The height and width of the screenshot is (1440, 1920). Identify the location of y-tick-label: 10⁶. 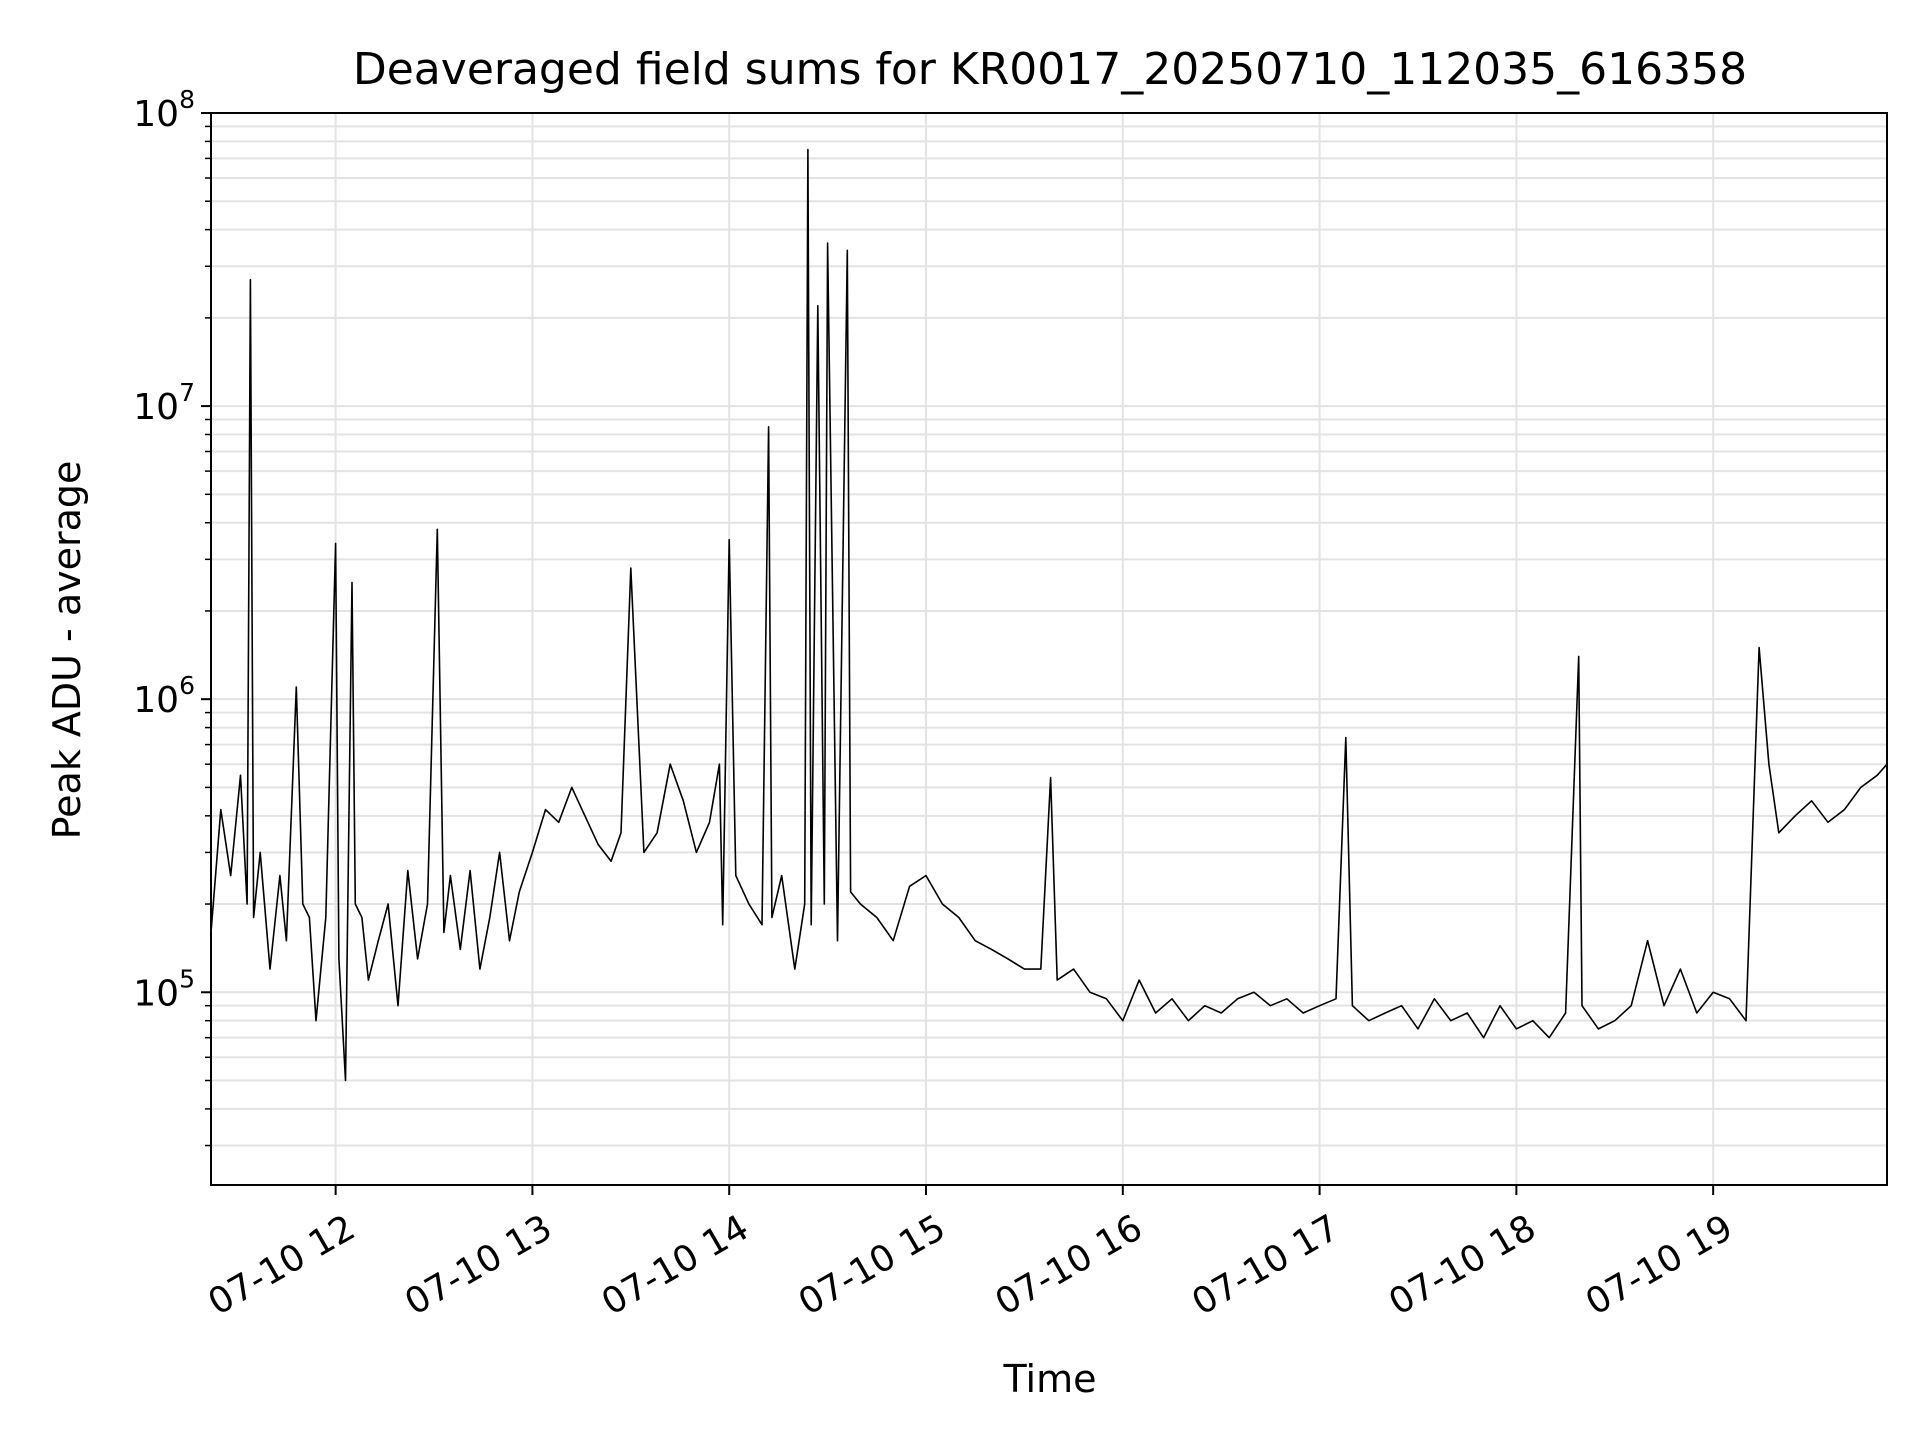
(164, 696).